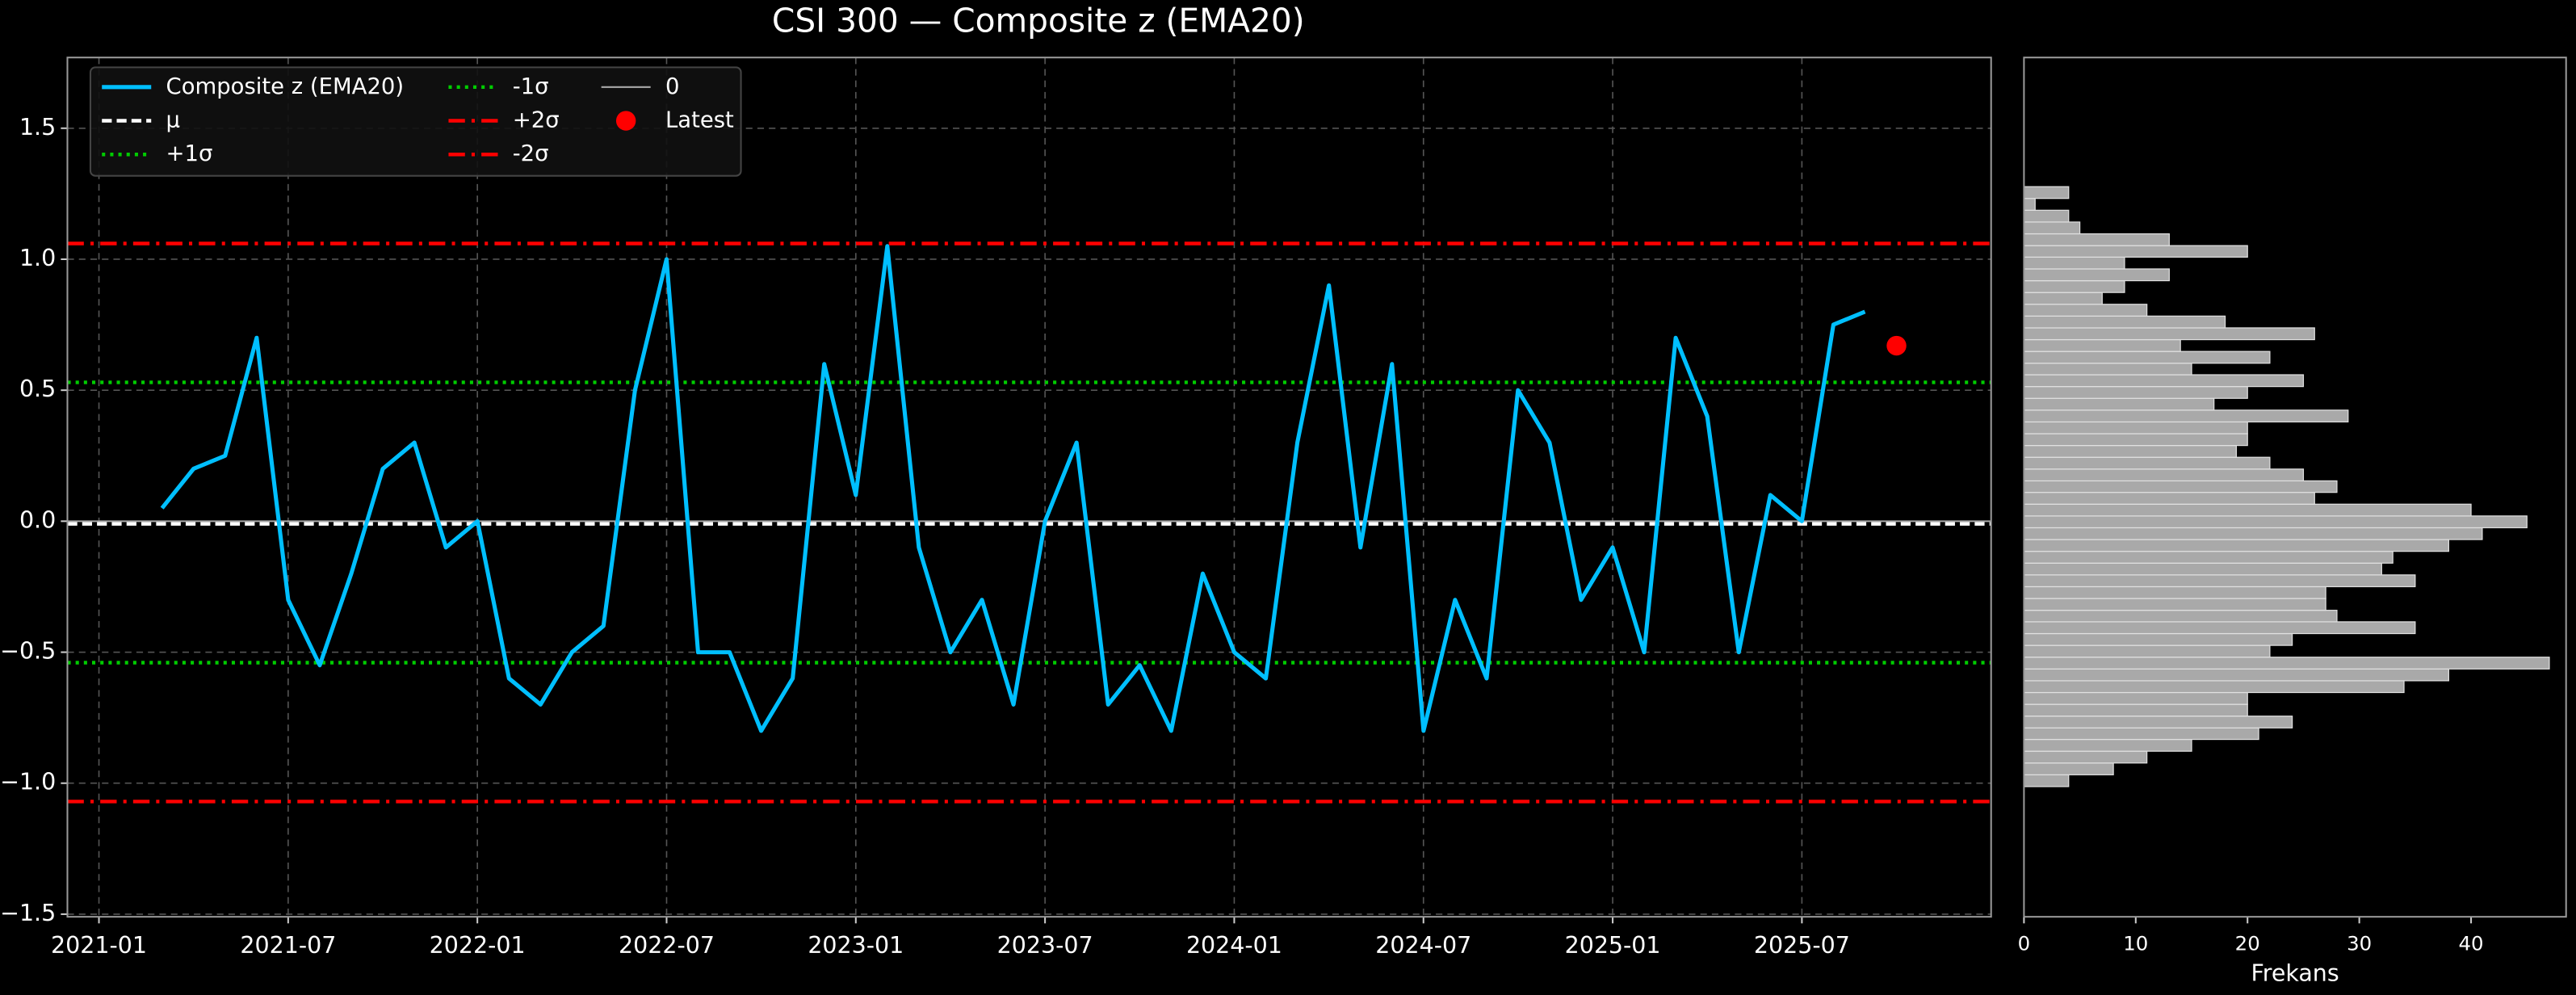  What do you see at coordinates (672, 86) in the screenshot?
I see `legend-label: 0` at bounding box center [672, 86].